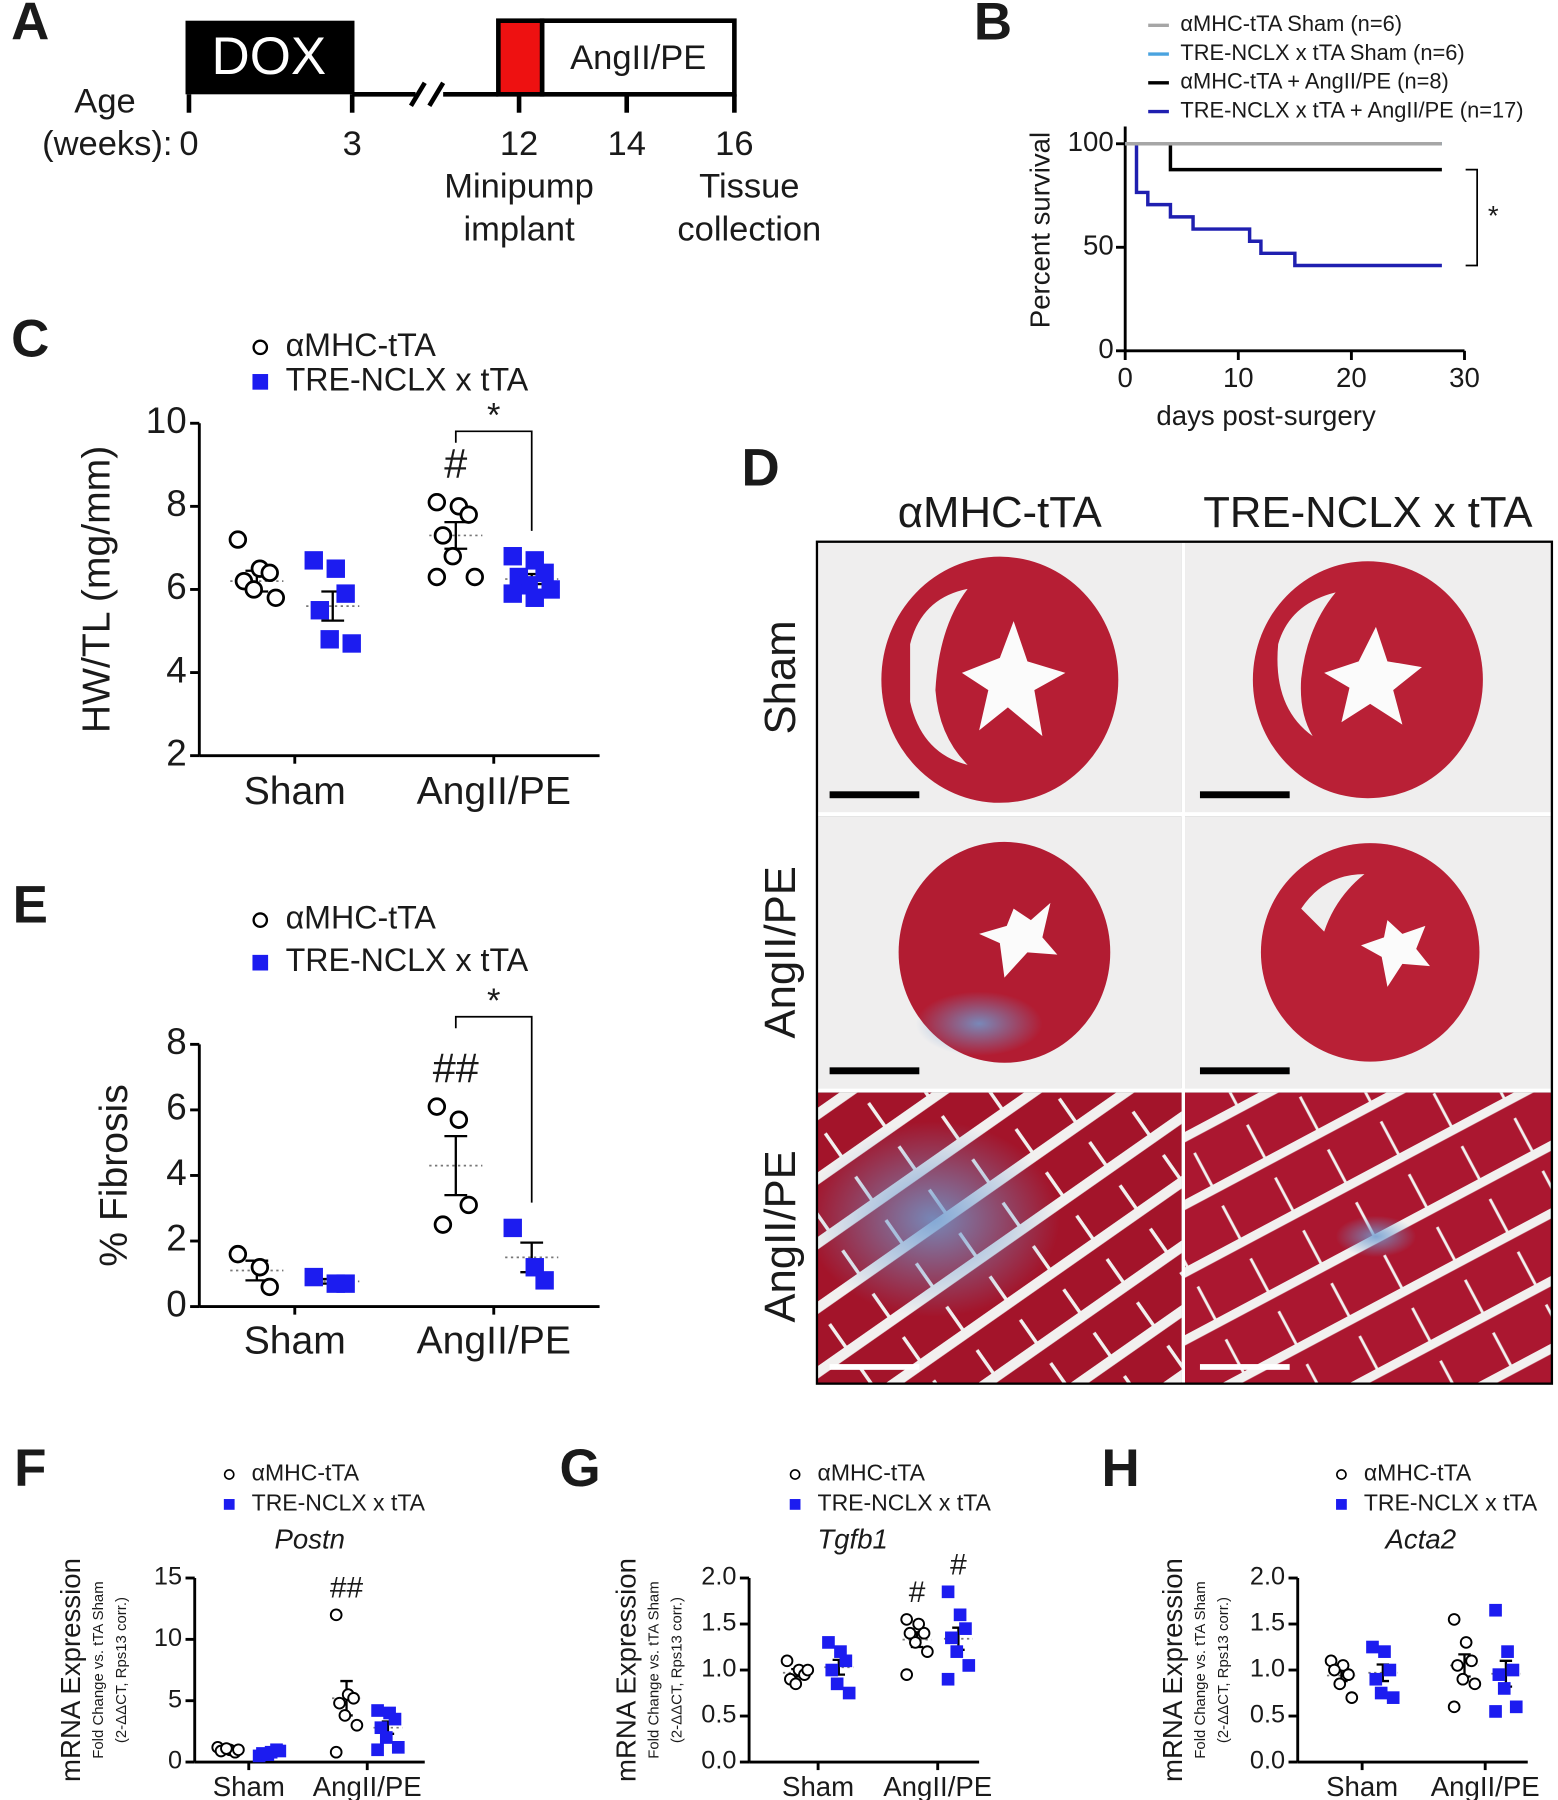 The image size is (1558, 1800). What do you see at coordinates (269, 56) in the screenshot?
I see `dox-label: DOX` at bounding box center [269, 56].